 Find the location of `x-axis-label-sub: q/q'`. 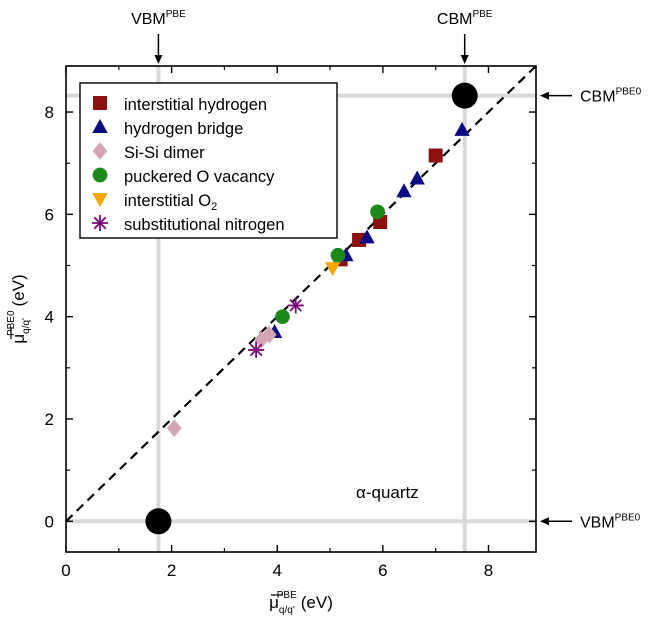

x-axis-label-sub: q/q' is located at coordinates (287, 610).